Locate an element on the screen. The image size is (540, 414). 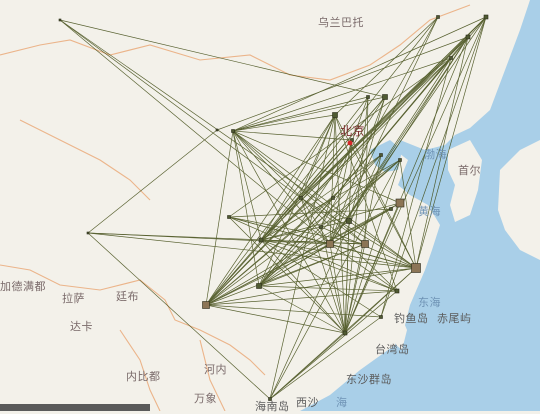
label-taiwan: 台湾岛 is located at coordinates (392, 349).